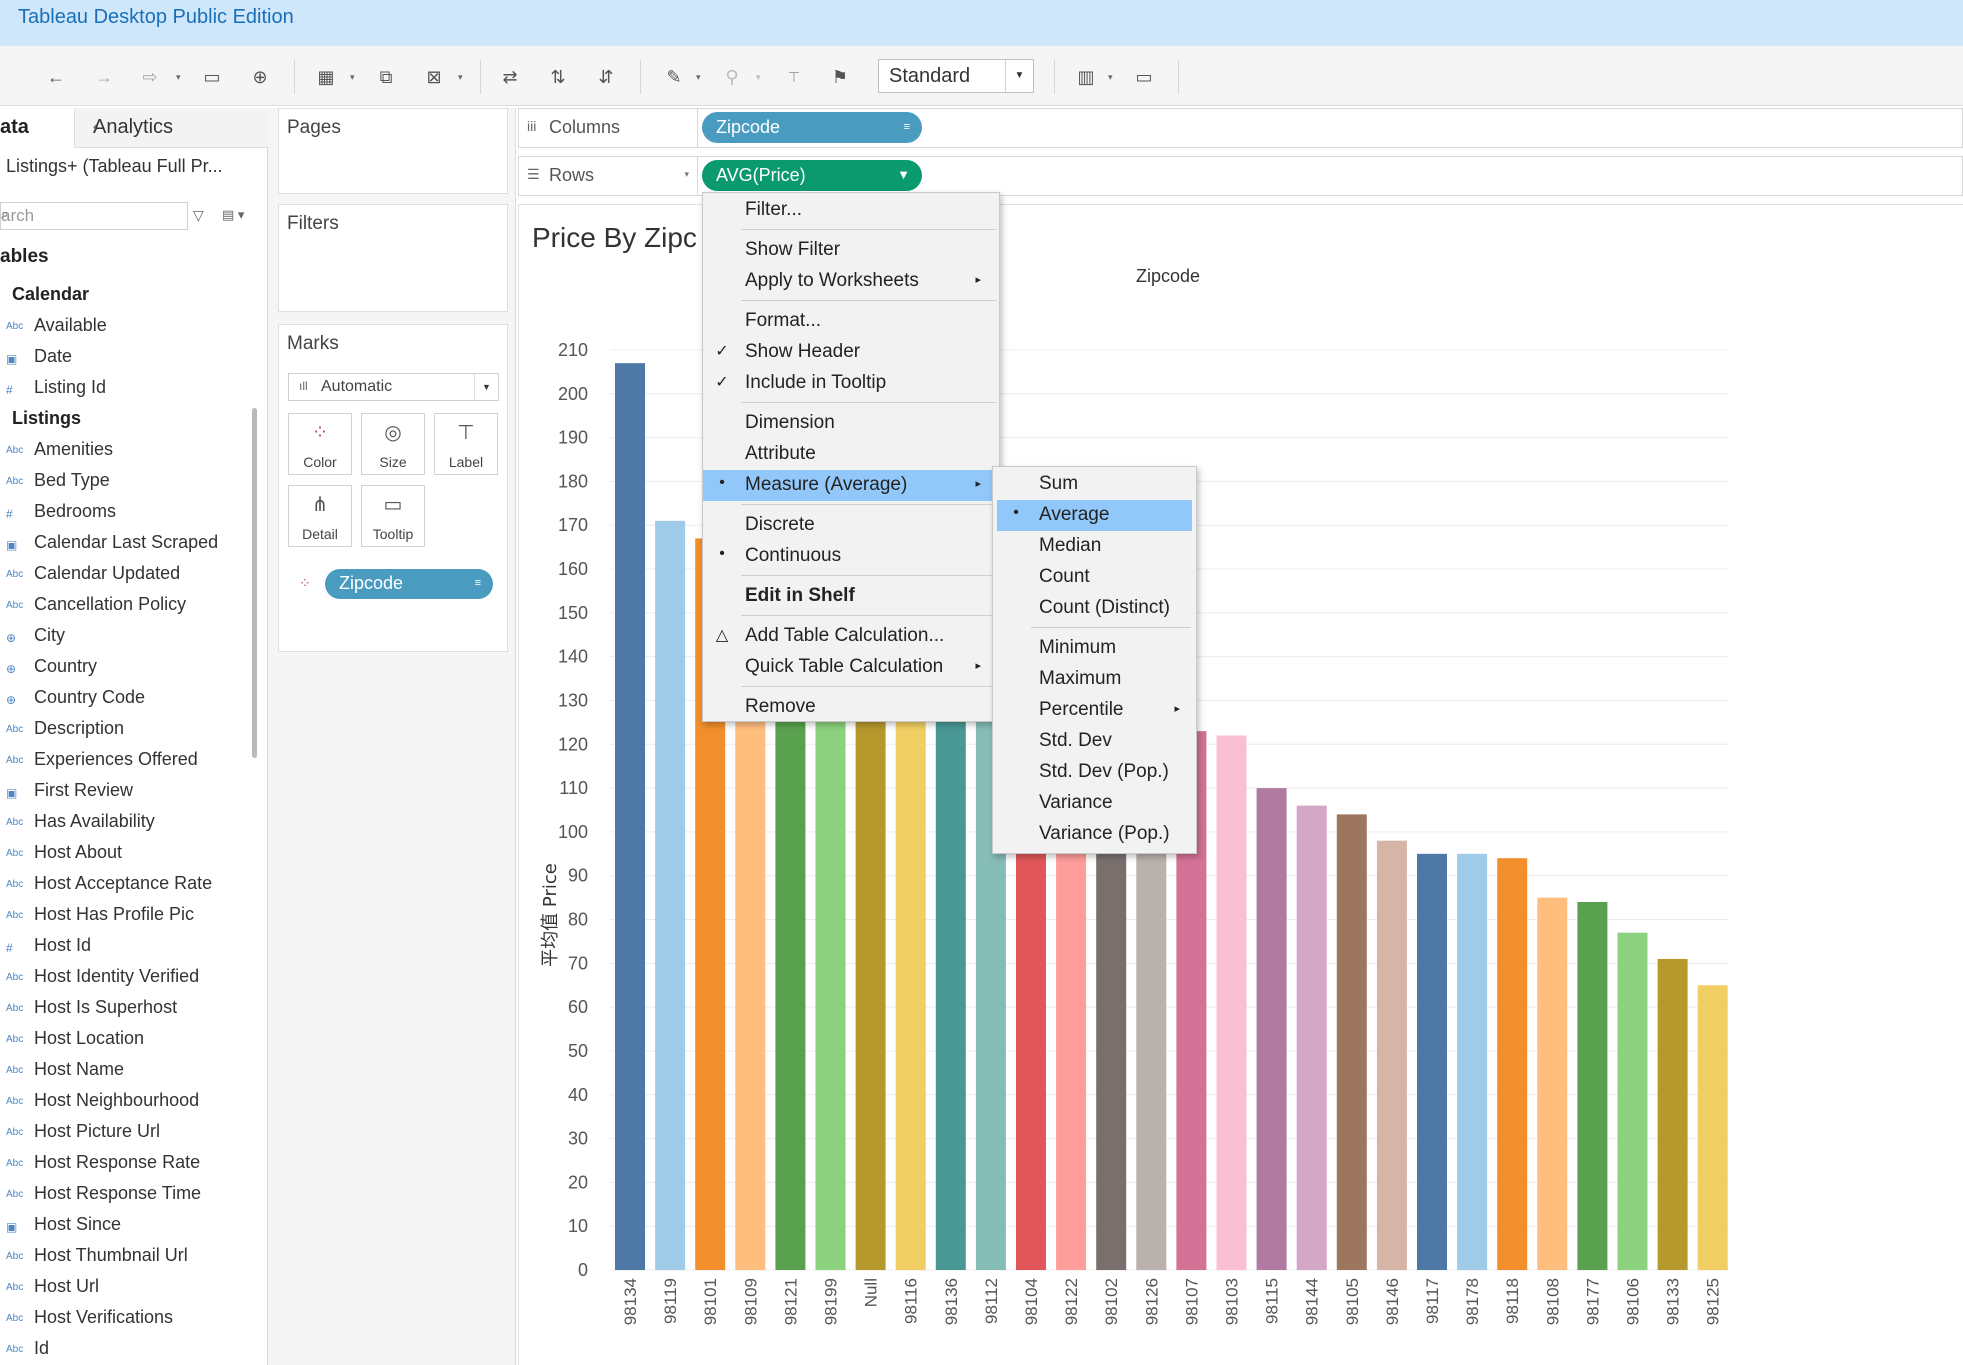 This screenshot has width=1963, height=1365. I want to click on detail-button: ⋔ Detail, so click(320, 516).